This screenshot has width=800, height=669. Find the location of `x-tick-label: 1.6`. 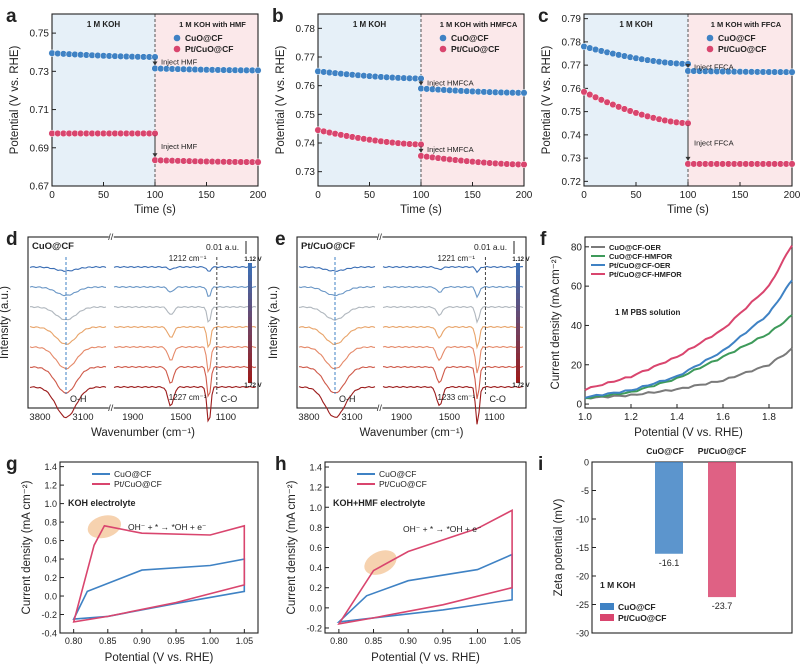

x-tick-label: 1.6 is located at coordinates (723, 417).